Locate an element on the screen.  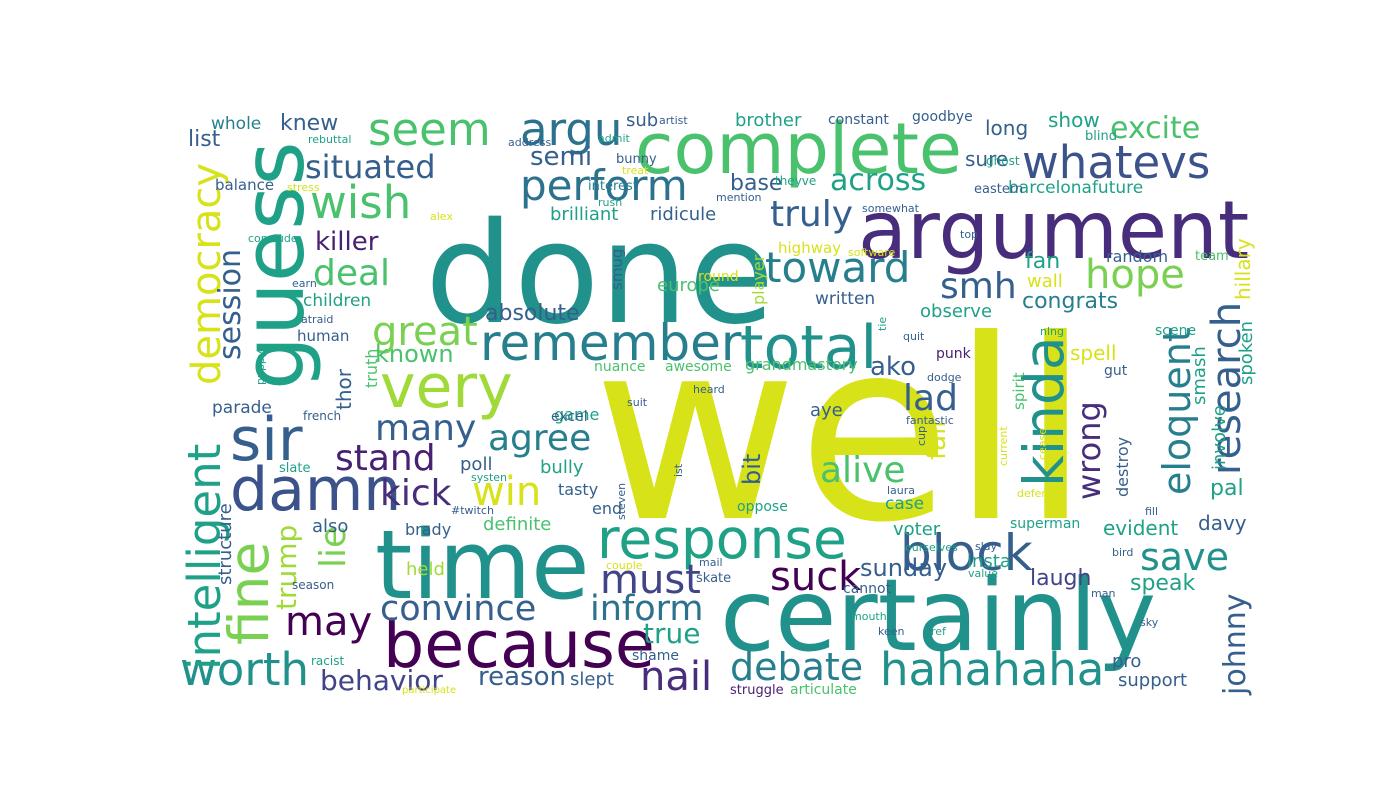
word-many: many is located at coordinates (425, 428).